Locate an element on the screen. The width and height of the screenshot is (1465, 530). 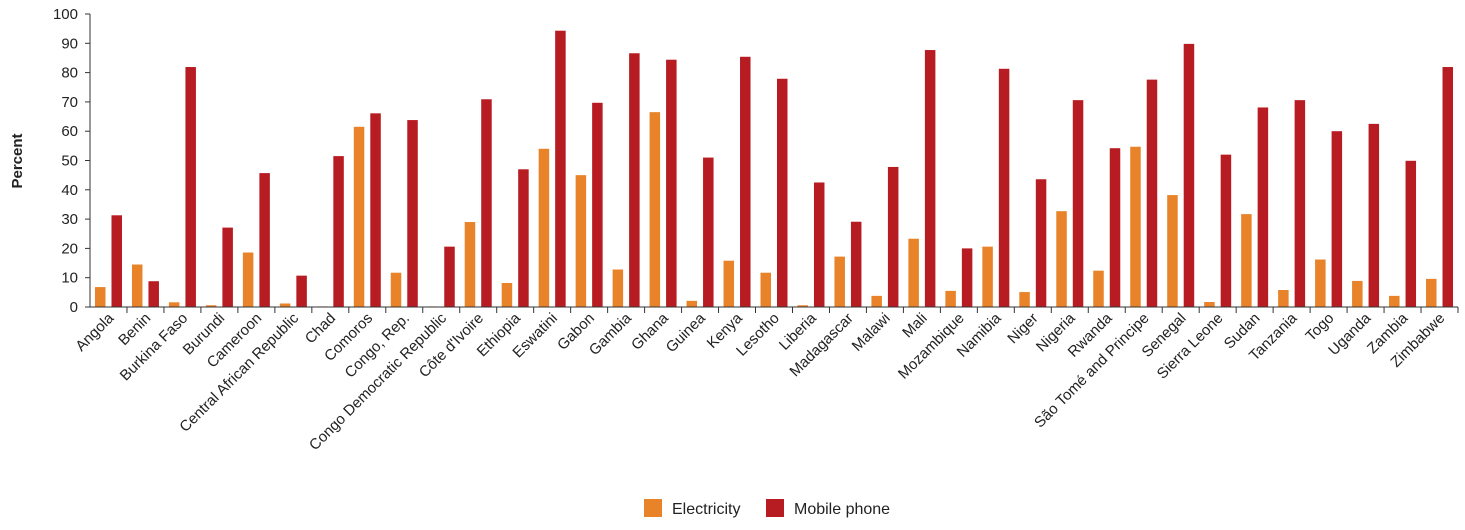
bar-electricity-cote-d-ivoire is located at coordinates (470, 264).